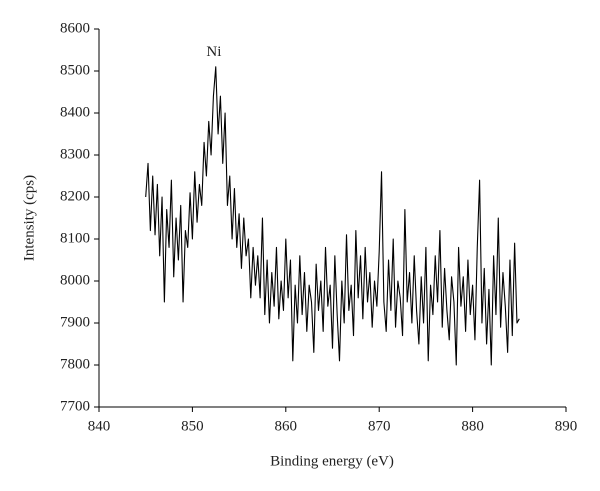 This screenshot has width=600, height=491. What do you see at coordinates (286, 426) in the screenshot?
I see `x-tick-label: 860` at bounding box center [286, 426].